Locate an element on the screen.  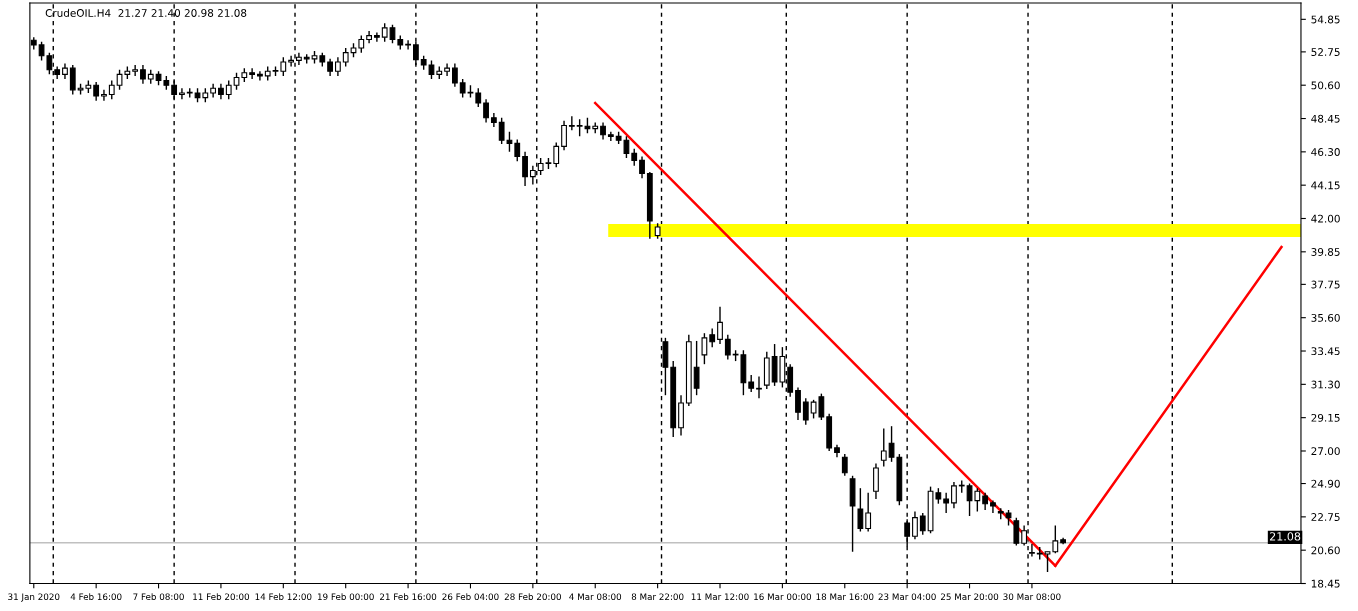
y-tick-label: 18.45 is located at coordinates (1325, 583).